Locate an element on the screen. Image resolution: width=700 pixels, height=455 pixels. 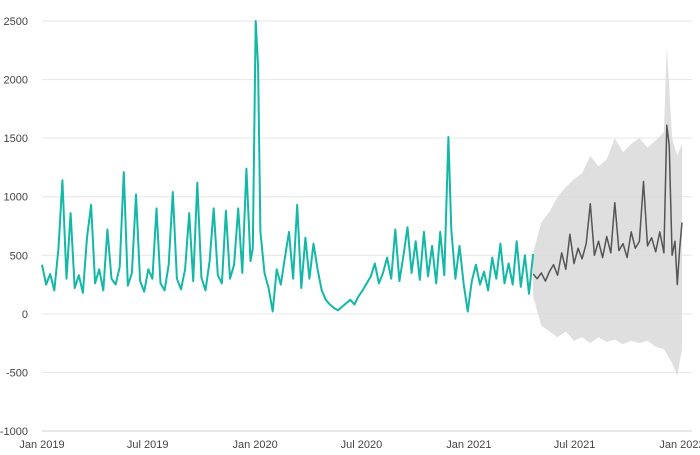
forecast-series-line is located at coordinates (607, 205).